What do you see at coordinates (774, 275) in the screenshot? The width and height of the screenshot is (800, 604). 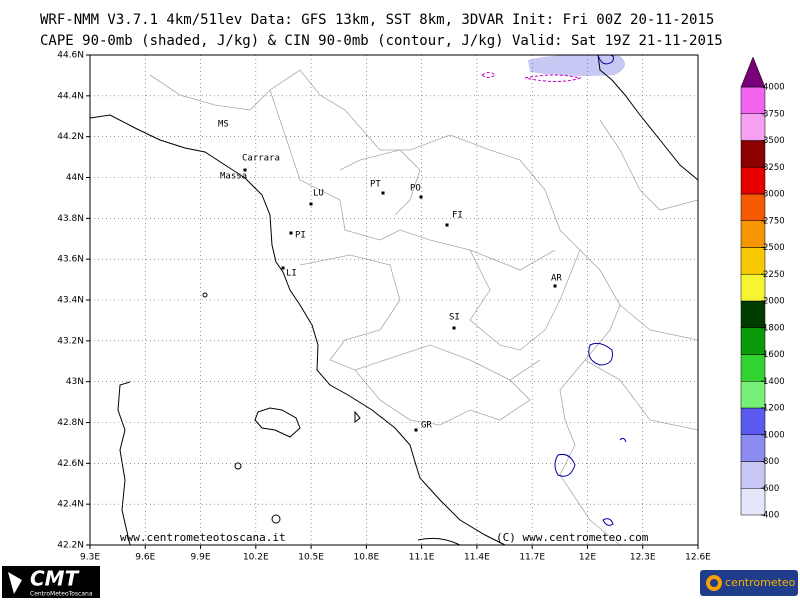 I see `colorbar-label: 2250` at bounding box center [774, 275].